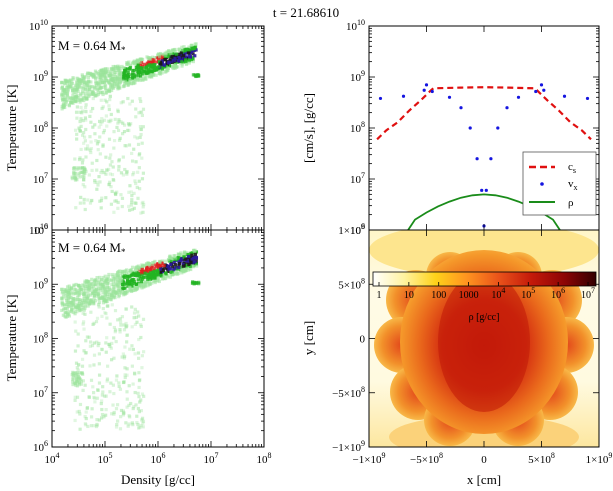  What do you see at coordinates (559, 183) in the screenshot?
I see `legend-box` at bounding box center [559, 183].